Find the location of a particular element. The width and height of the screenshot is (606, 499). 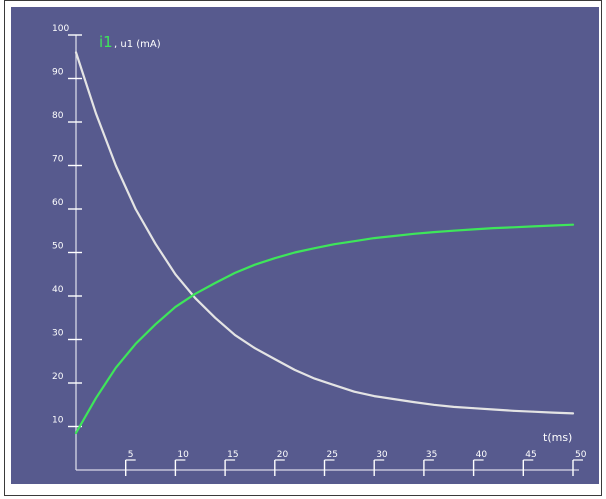

x-axis-label: t(ms) is located at coordinates (557, 437).